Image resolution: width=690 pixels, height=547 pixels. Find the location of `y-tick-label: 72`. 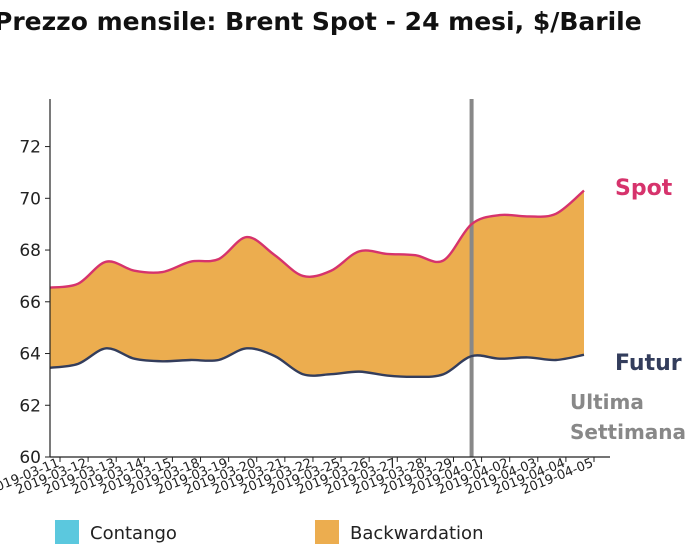

y-tick-label: 72 is located at coordinates (30, 148).